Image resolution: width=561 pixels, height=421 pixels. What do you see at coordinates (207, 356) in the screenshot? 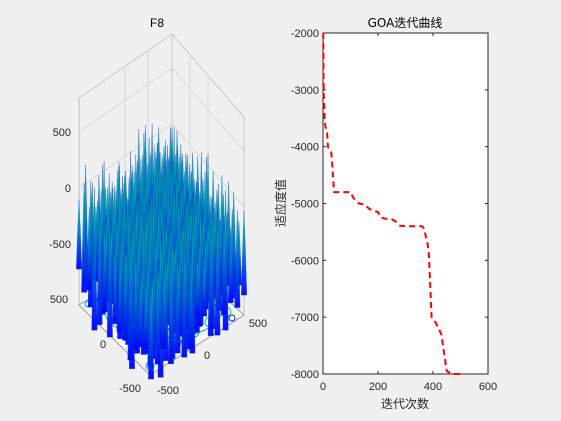
I see `y-tick-label: 0` at bounding box center [207, 356].